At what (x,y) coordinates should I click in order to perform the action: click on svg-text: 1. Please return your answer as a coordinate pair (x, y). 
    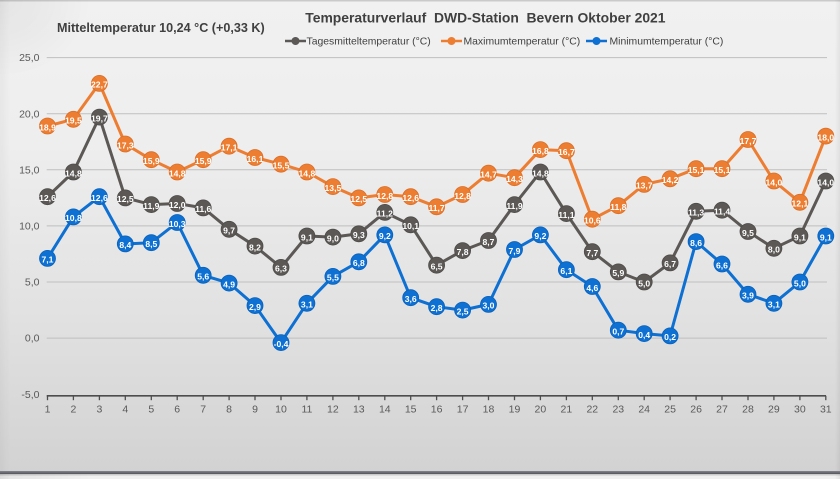
    Looking at the image, I should click on (48, 410).